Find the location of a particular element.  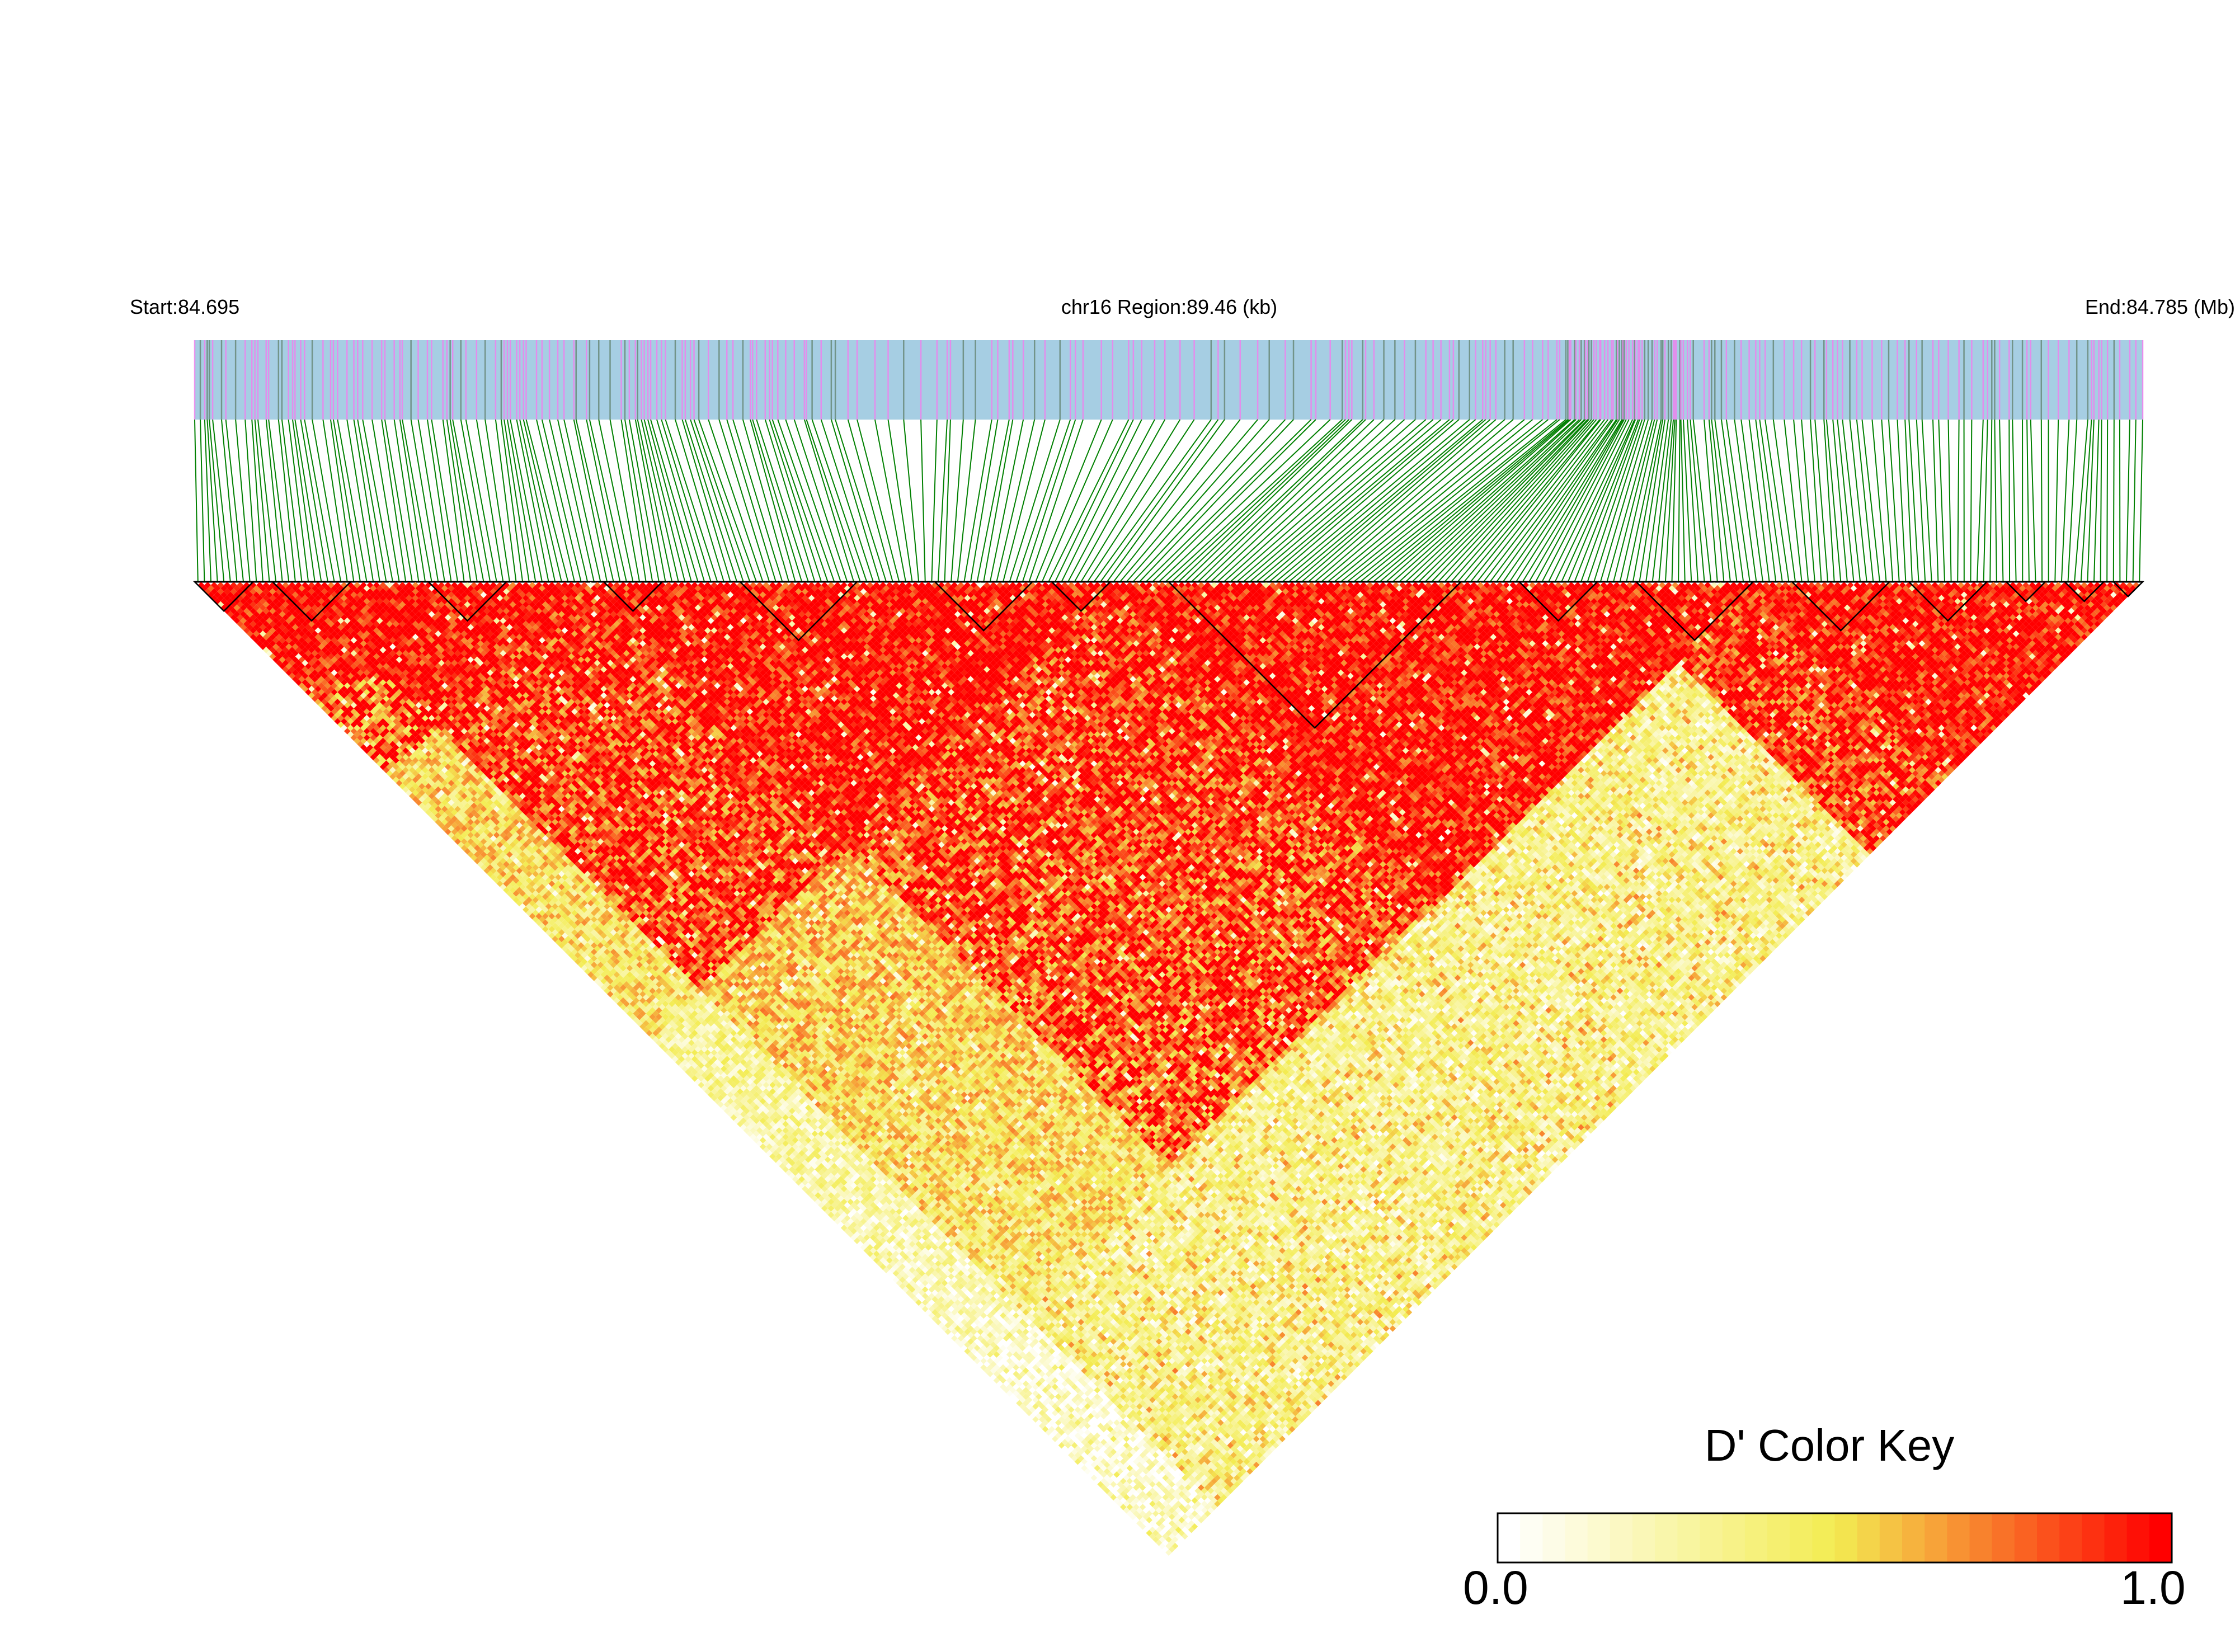

snp-connector-lines is located at coordinates (1168, 501).